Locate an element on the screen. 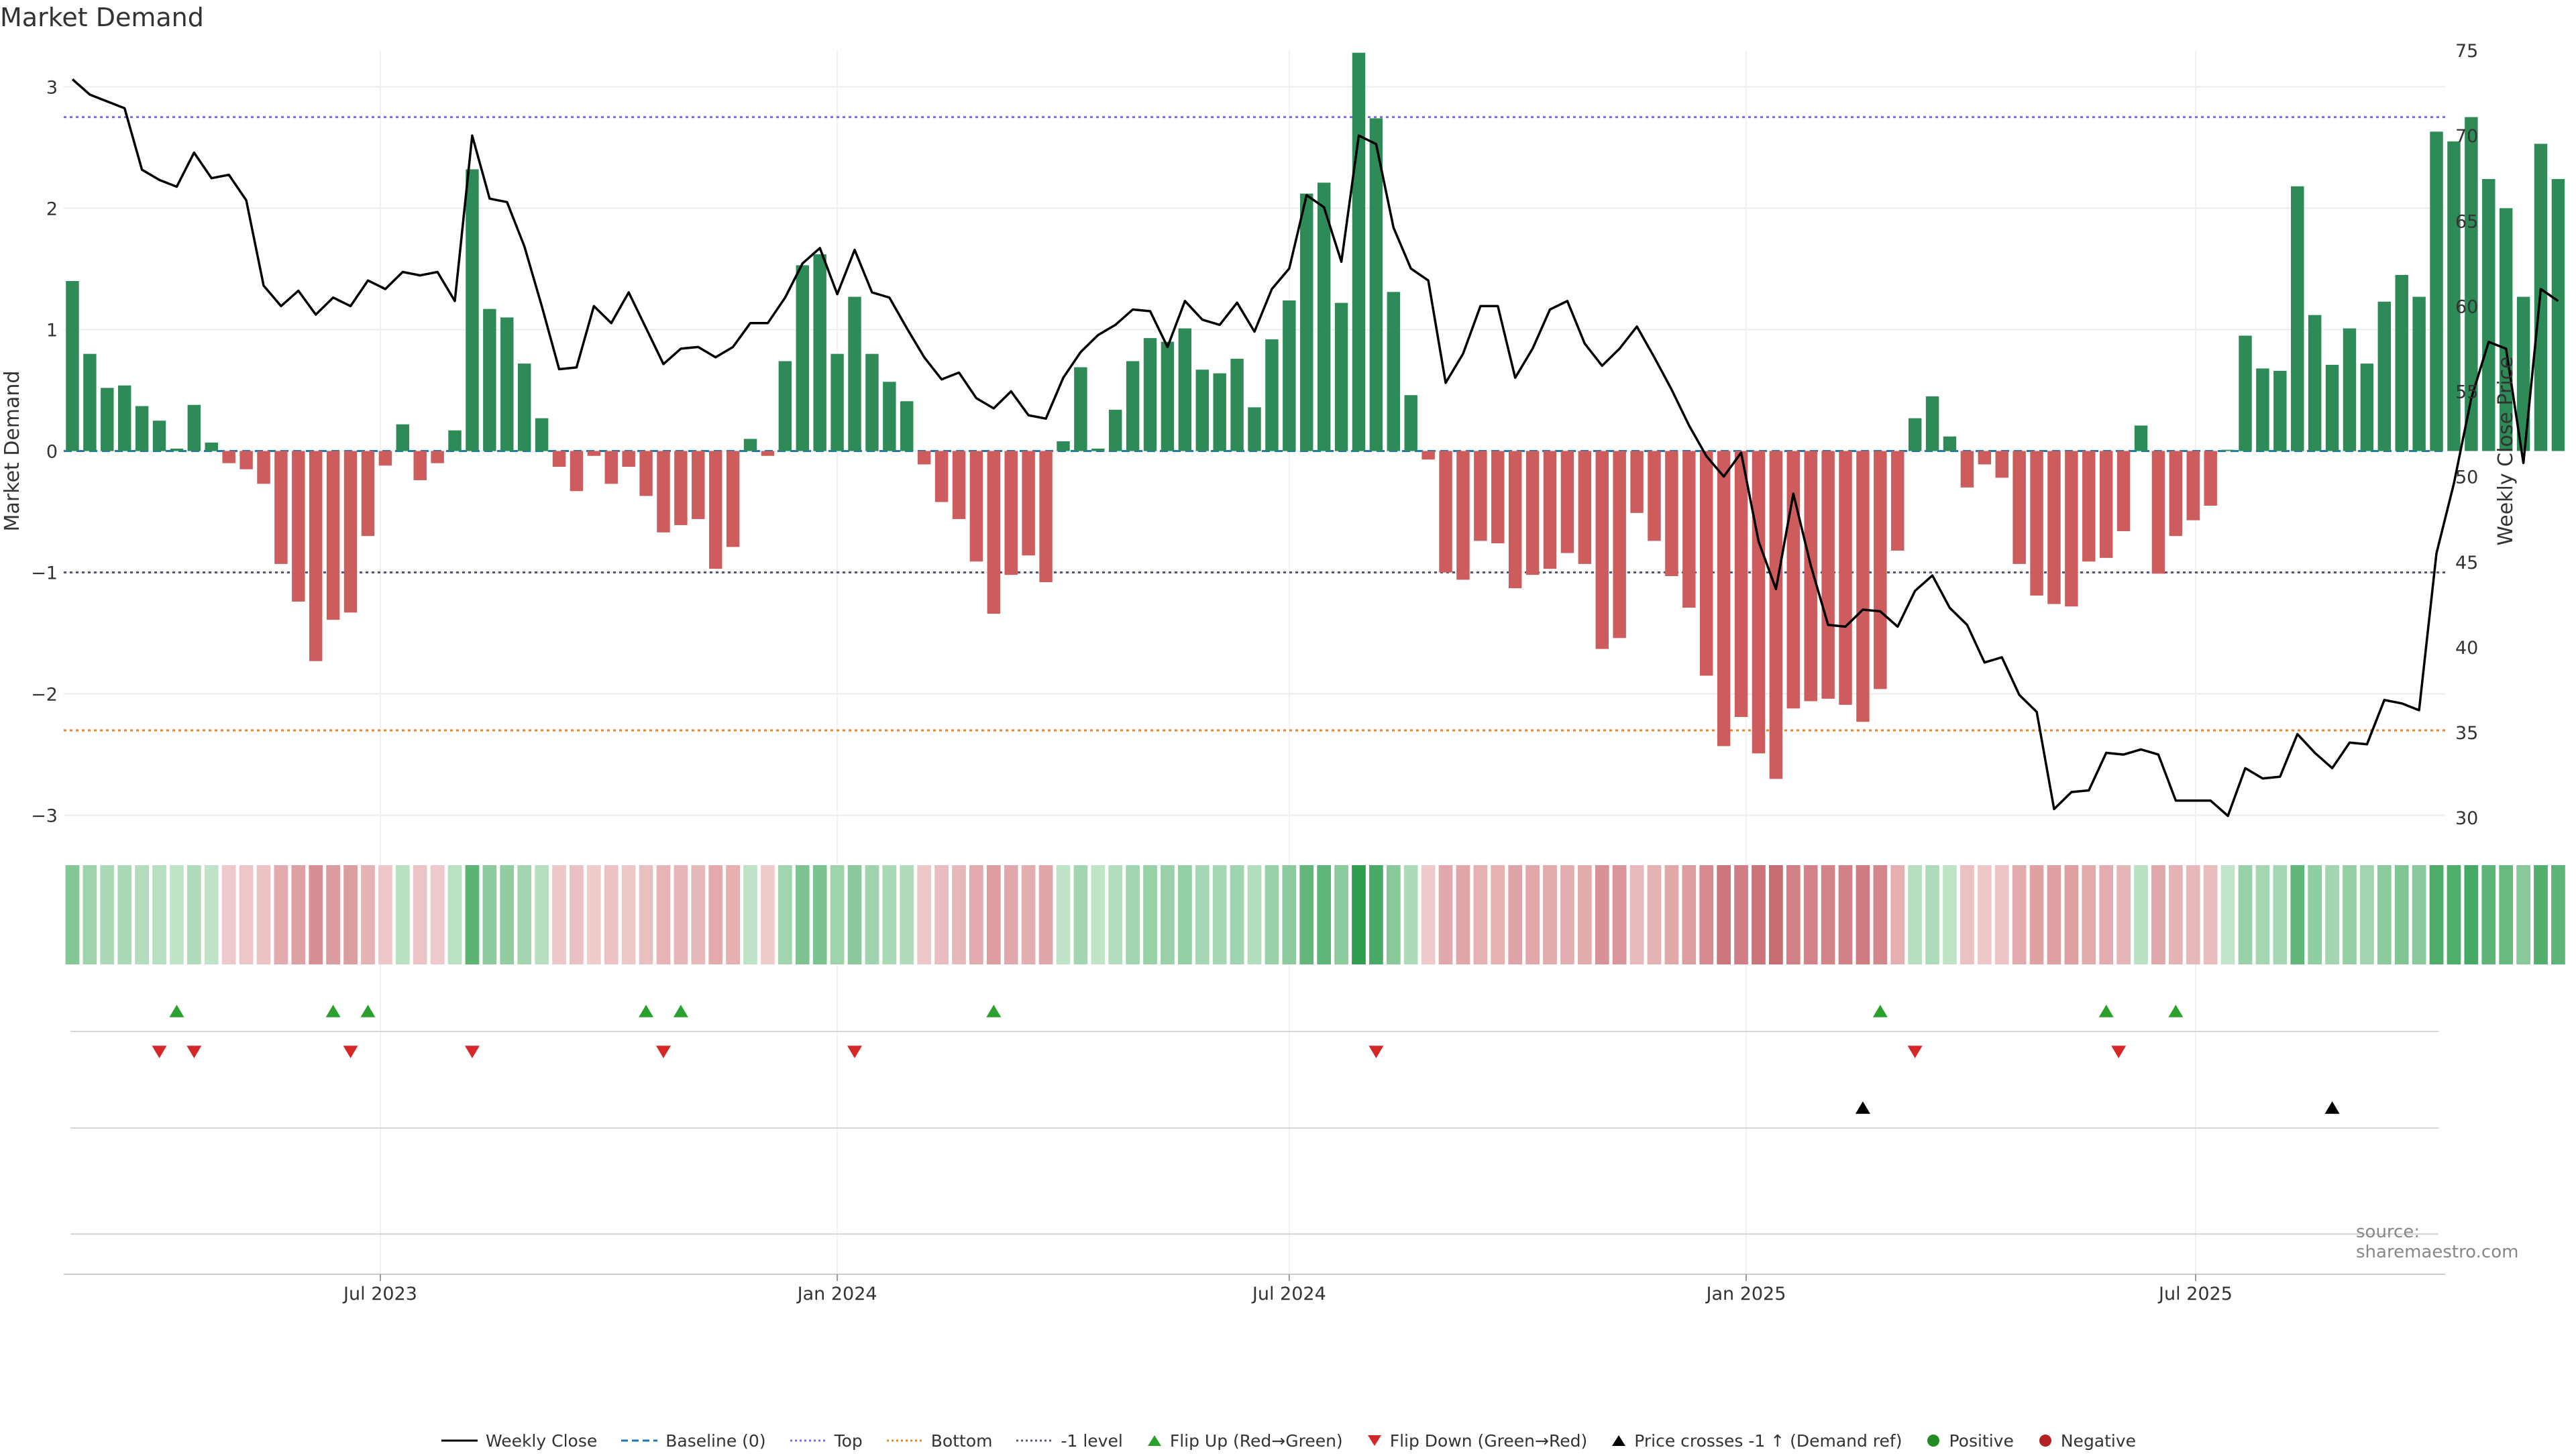 The image size is (2576, 1454). source-note: source: sharemaestro.com is located at coordinates (2437, 1242).